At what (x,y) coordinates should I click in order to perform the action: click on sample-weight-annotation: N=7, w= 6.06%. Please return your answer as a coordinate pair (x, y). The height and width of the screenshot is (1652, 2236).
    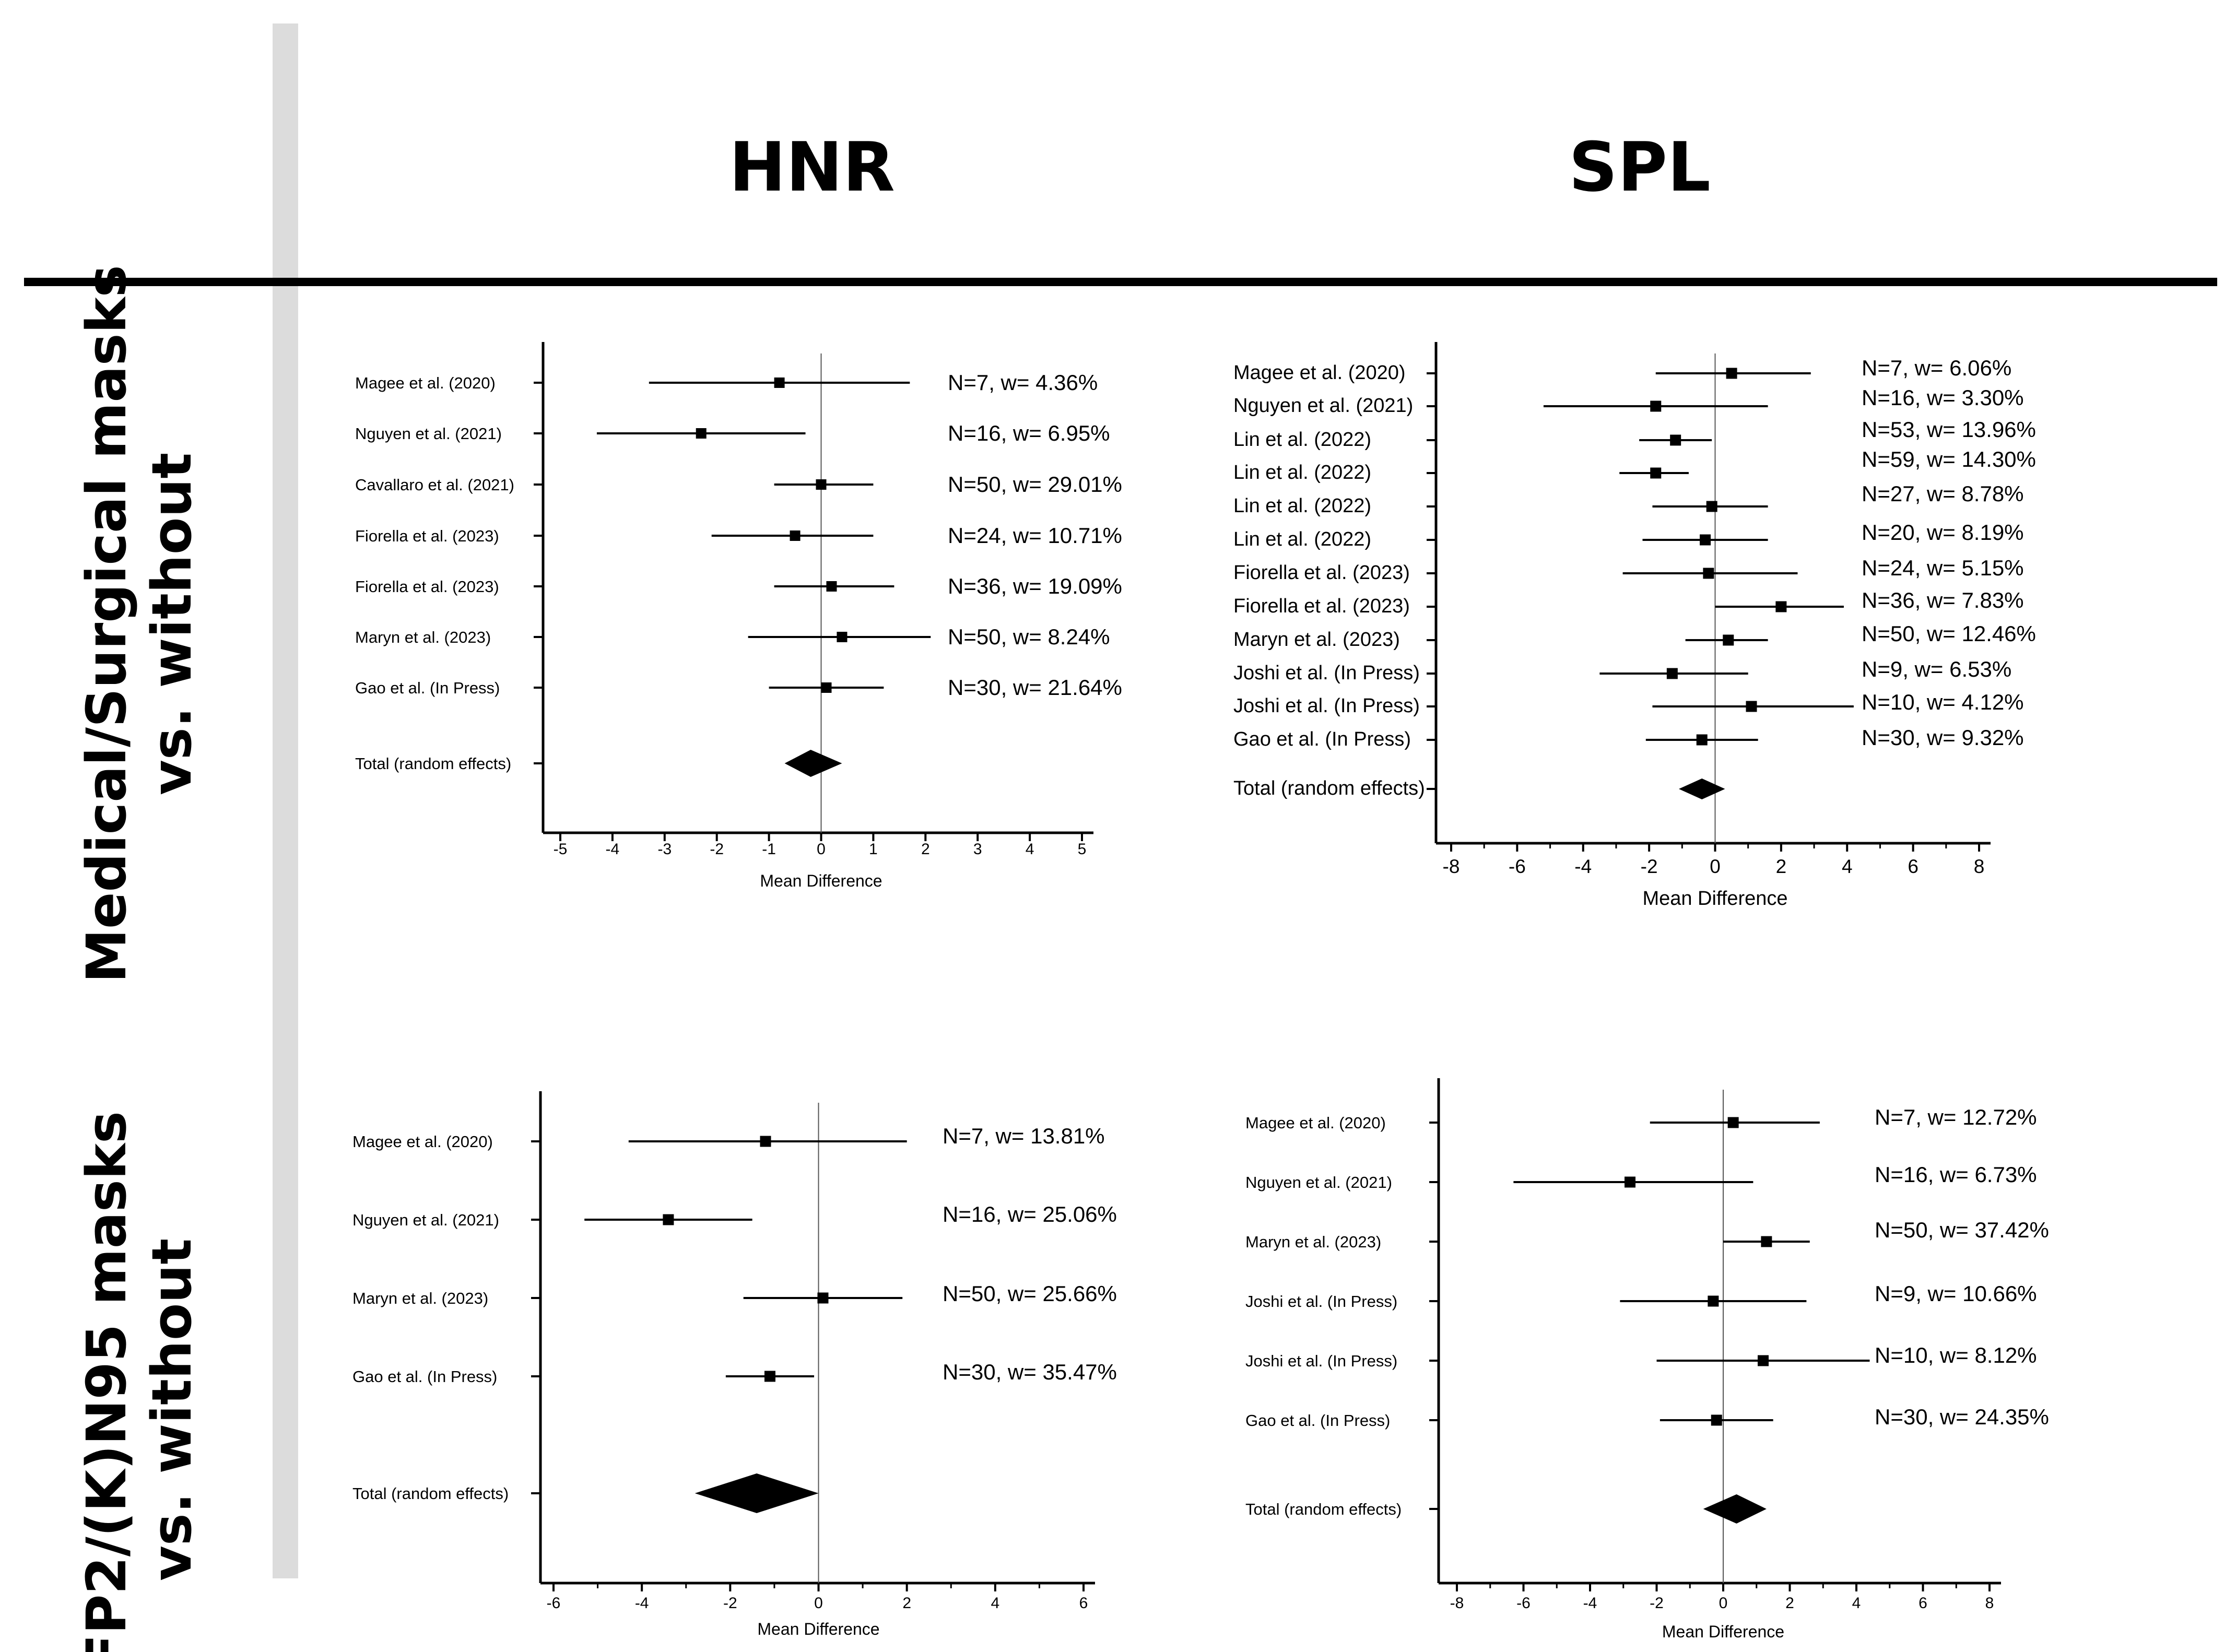
    Looking at the image, I should click on (1936, 368).